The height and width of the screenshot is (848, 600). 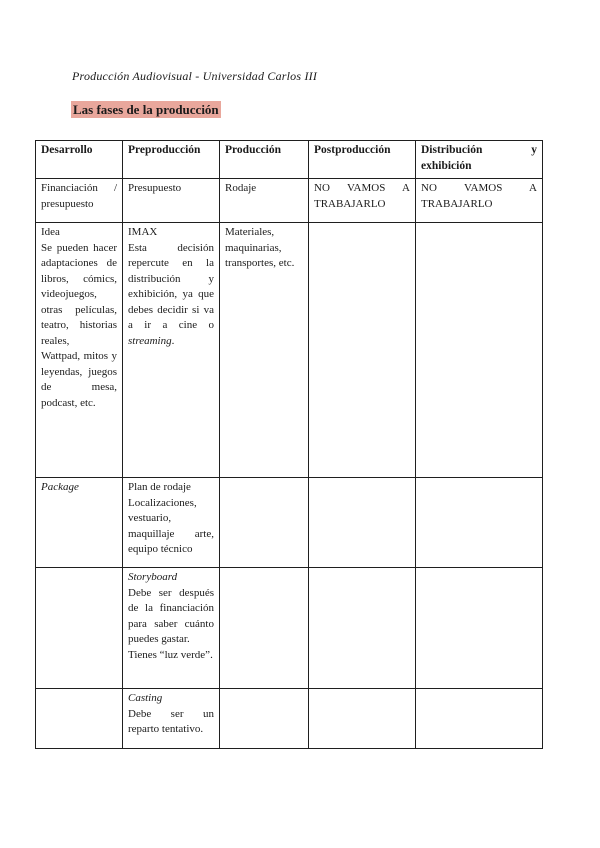 What do you see at coordinates (146, 109) in the screenshot?
I see `section-heading: Las fases de la producción` at bounding box center [146, 109].